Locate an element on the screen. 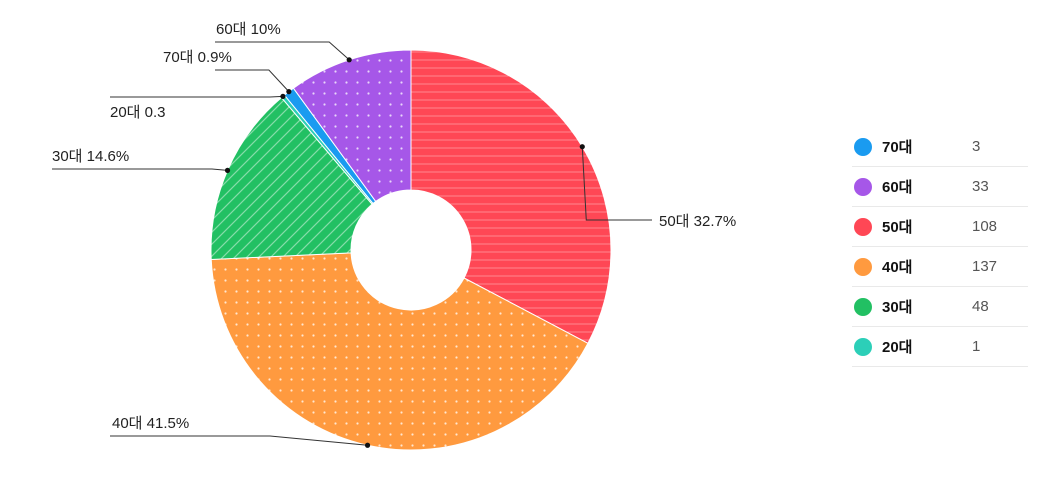  callout-60대: 60대 10% is located at coordinates (283, 42).